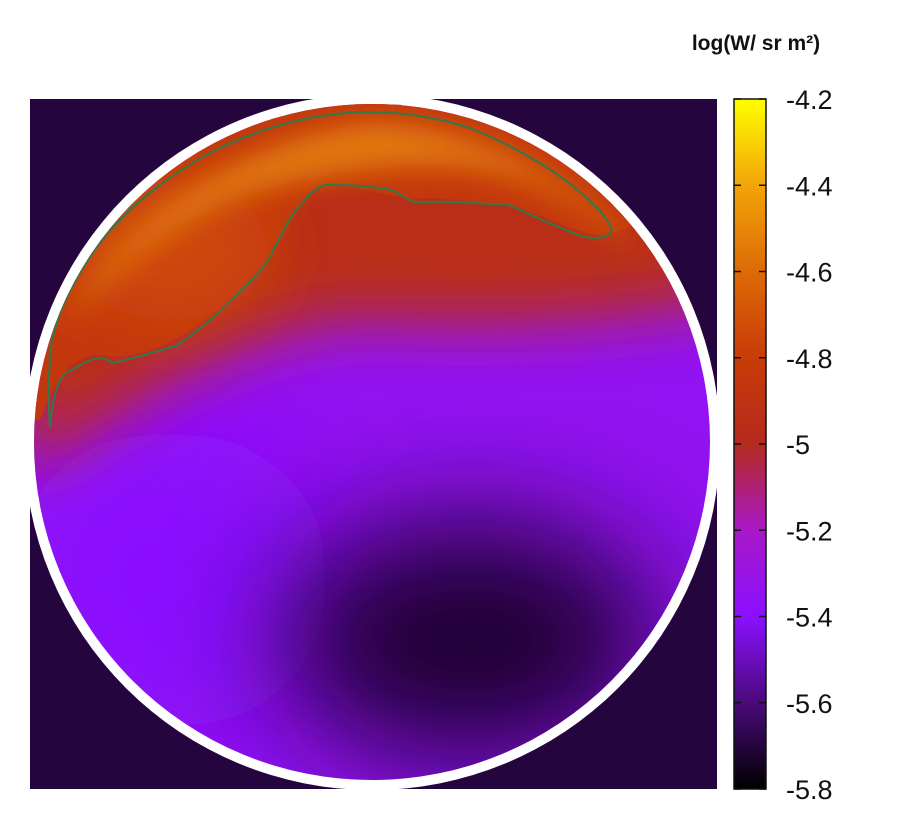 The width and height of the screenshot is (902, 835). I want to click on field-lower-right-dark, so click(470, 640).